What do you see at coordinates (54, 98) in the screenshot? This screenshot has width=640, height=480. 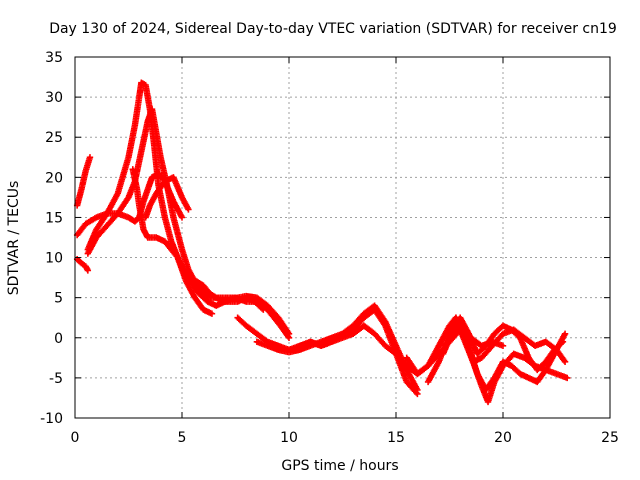 I see `y-tick-label: 30` at bounding box center [54, 98].